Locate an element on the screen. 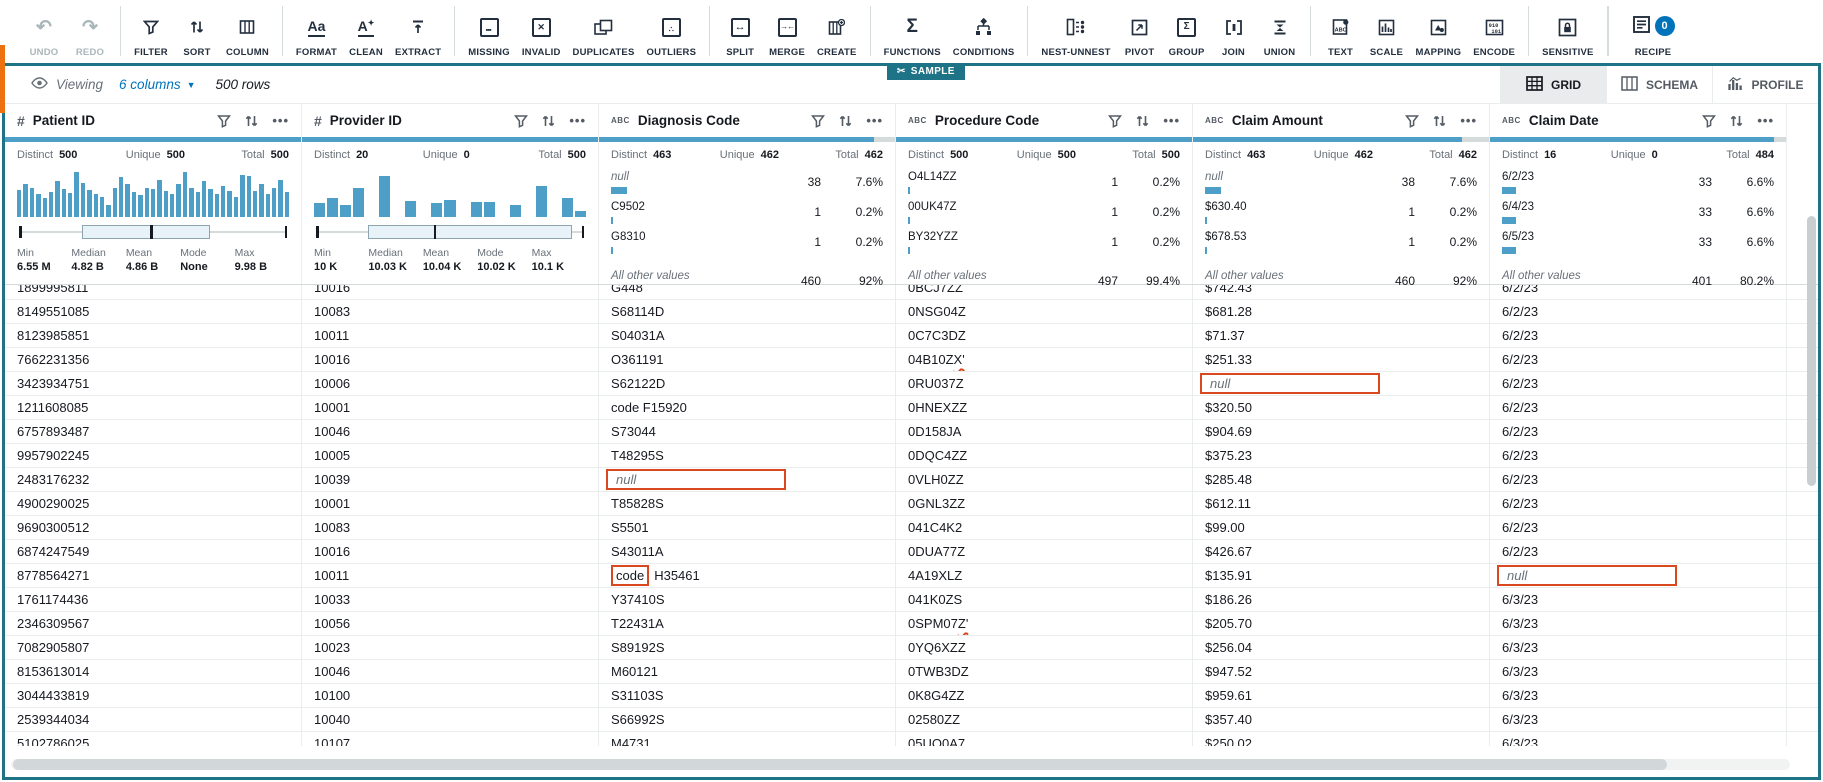 Image resolution: width=1823 pixels, height=782 pixels. toolbar-pivot-button: PIVOT is located at coordinates (1140, 36).